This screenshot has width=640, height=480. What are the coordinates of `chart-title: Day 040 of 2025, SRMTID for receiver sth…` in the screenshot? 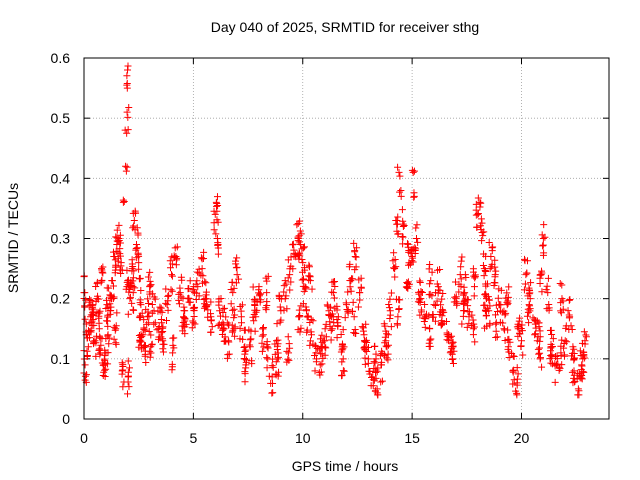 It's located at (345, 27).